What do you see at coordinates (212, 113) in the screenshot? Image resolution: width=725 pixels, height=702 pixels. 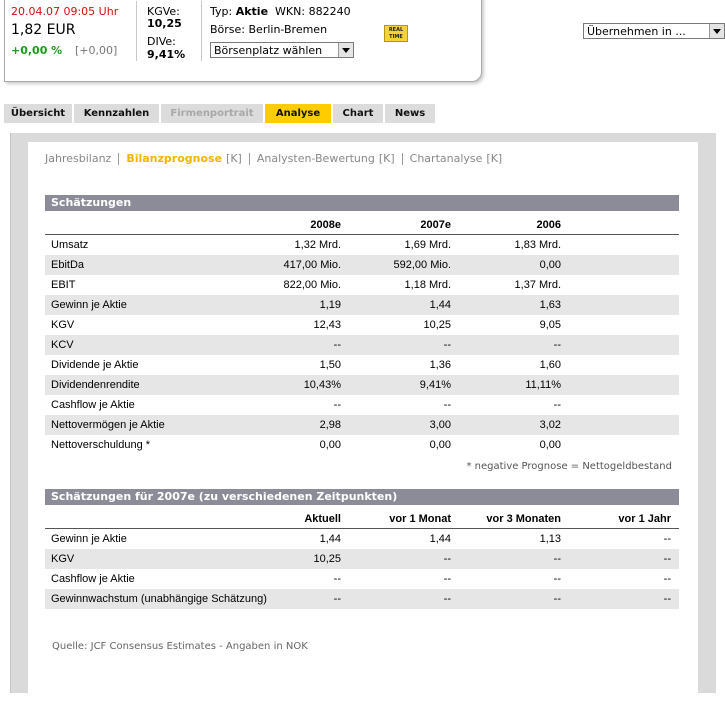 I see `tab: Firmenportrait` at bounding box center [212, 113].